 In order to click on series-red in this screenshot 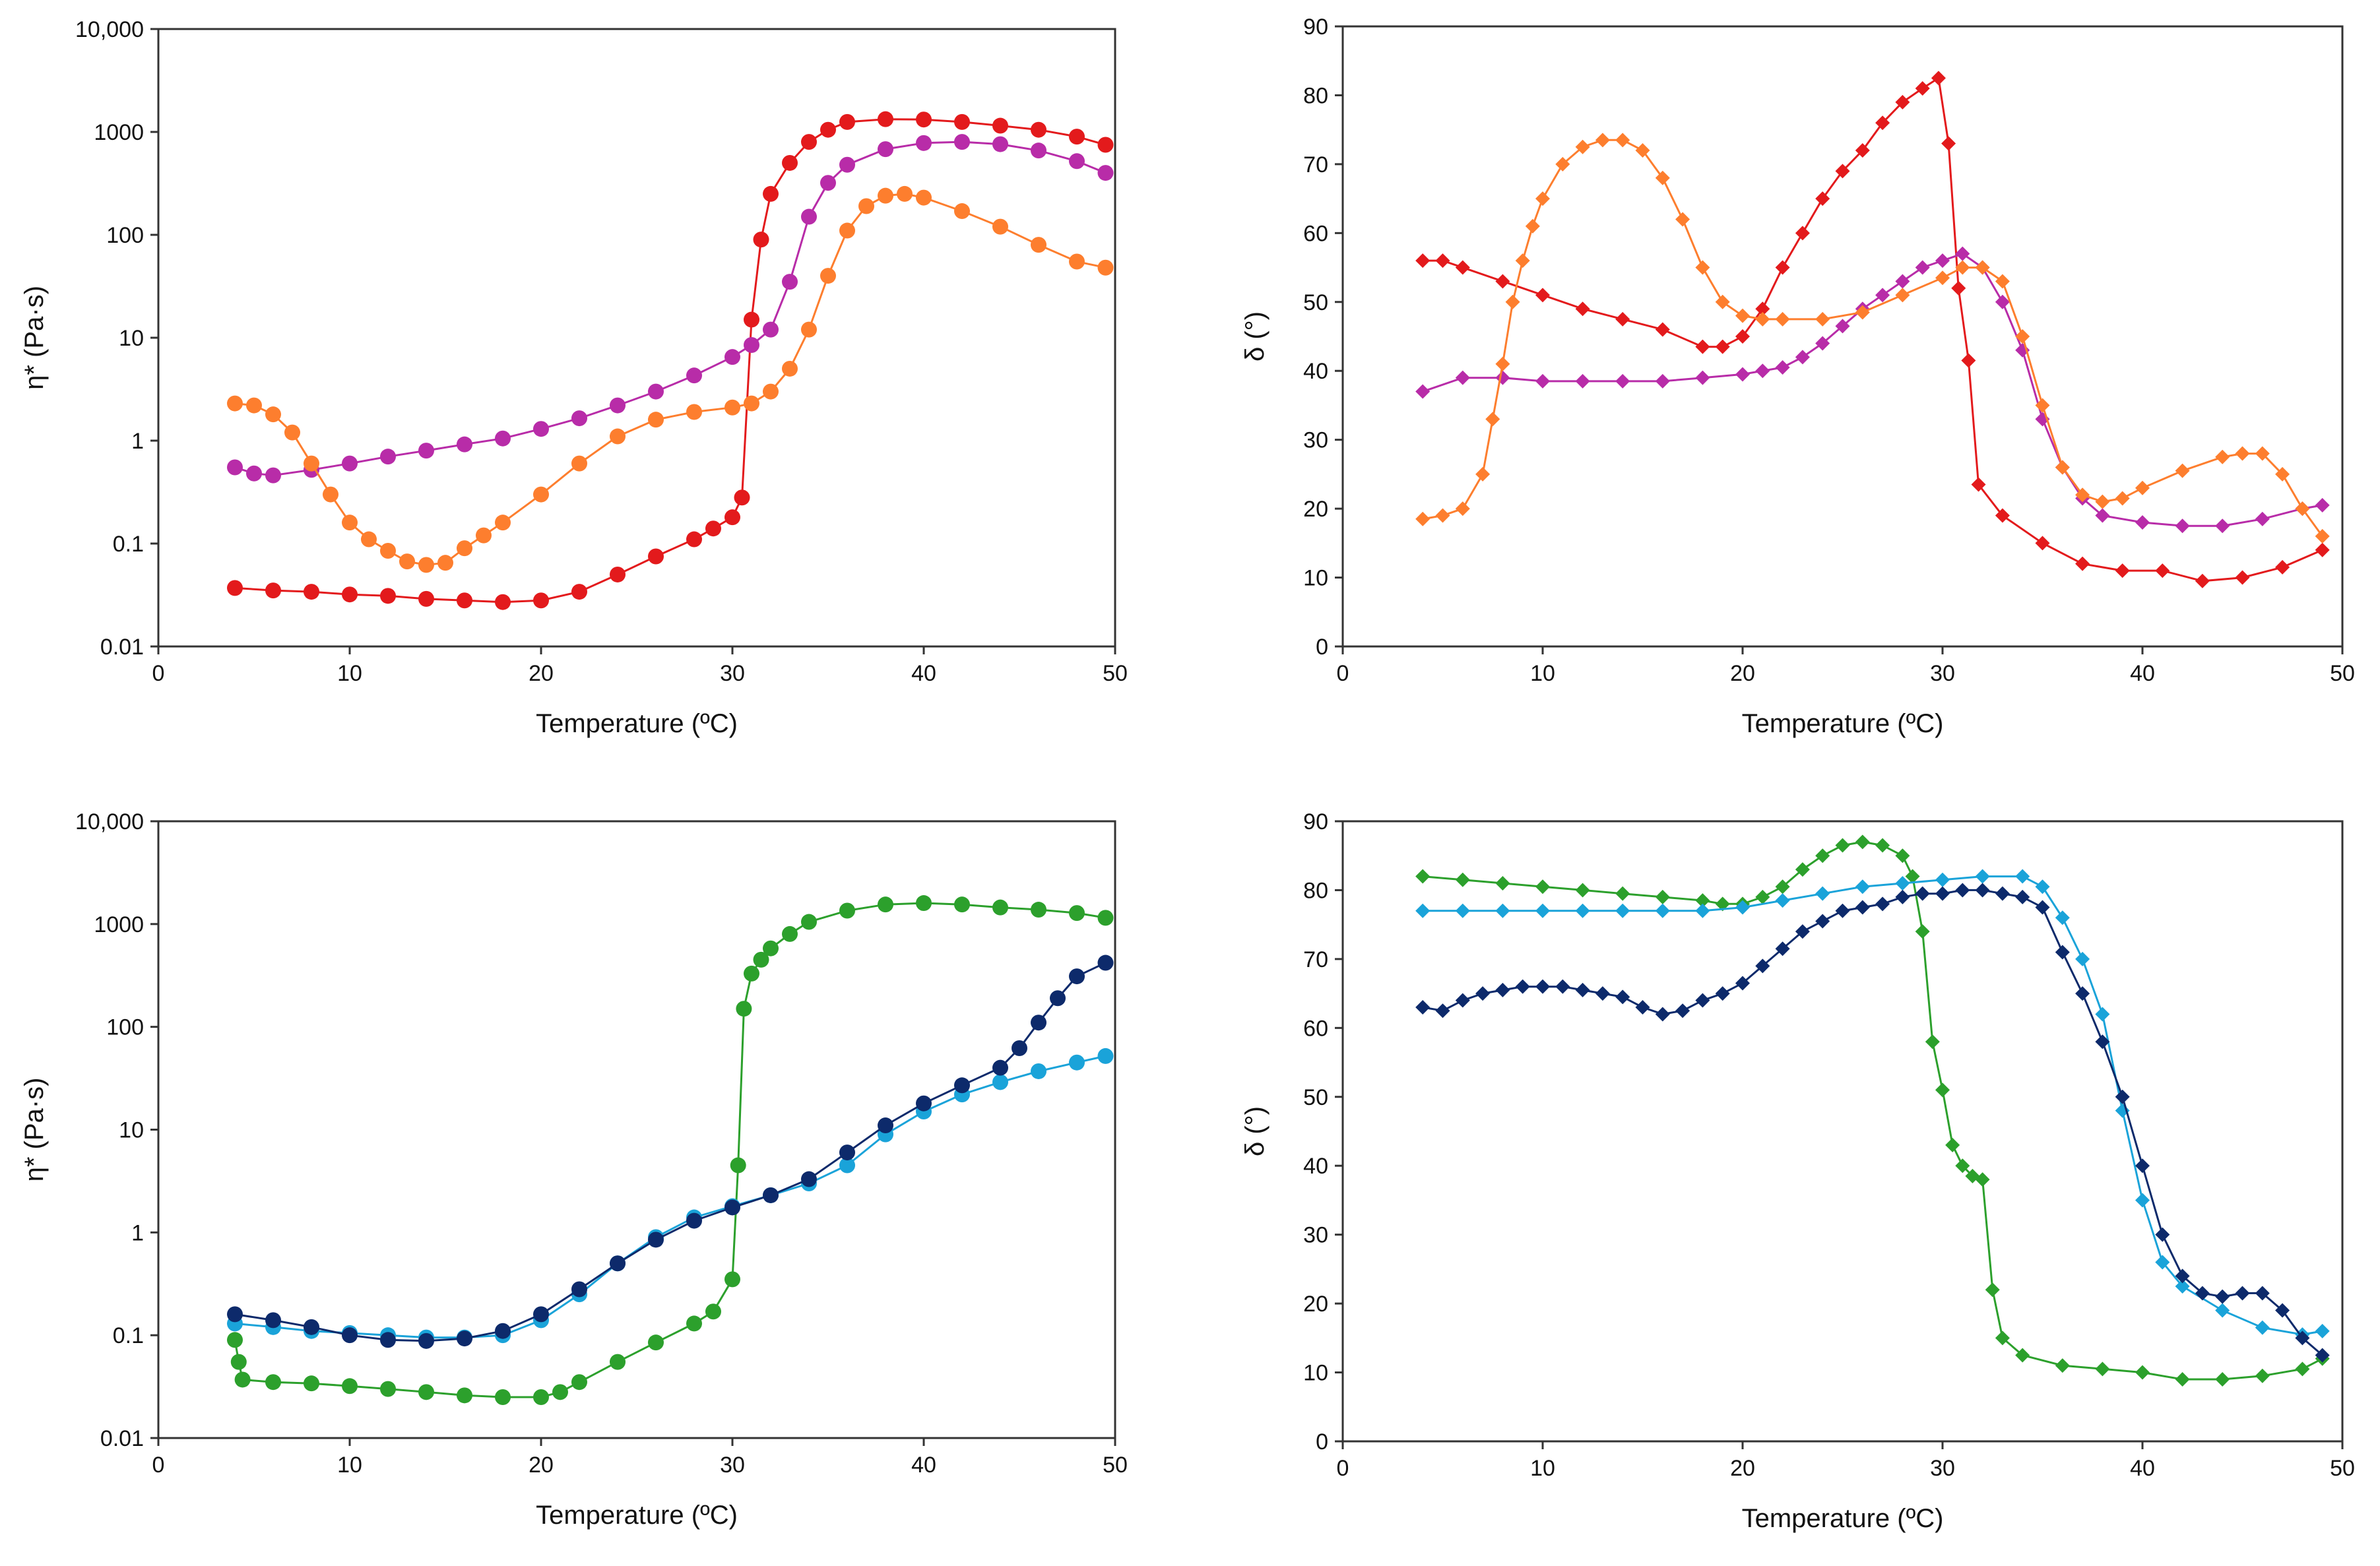, I will do `click(670, 360)`.